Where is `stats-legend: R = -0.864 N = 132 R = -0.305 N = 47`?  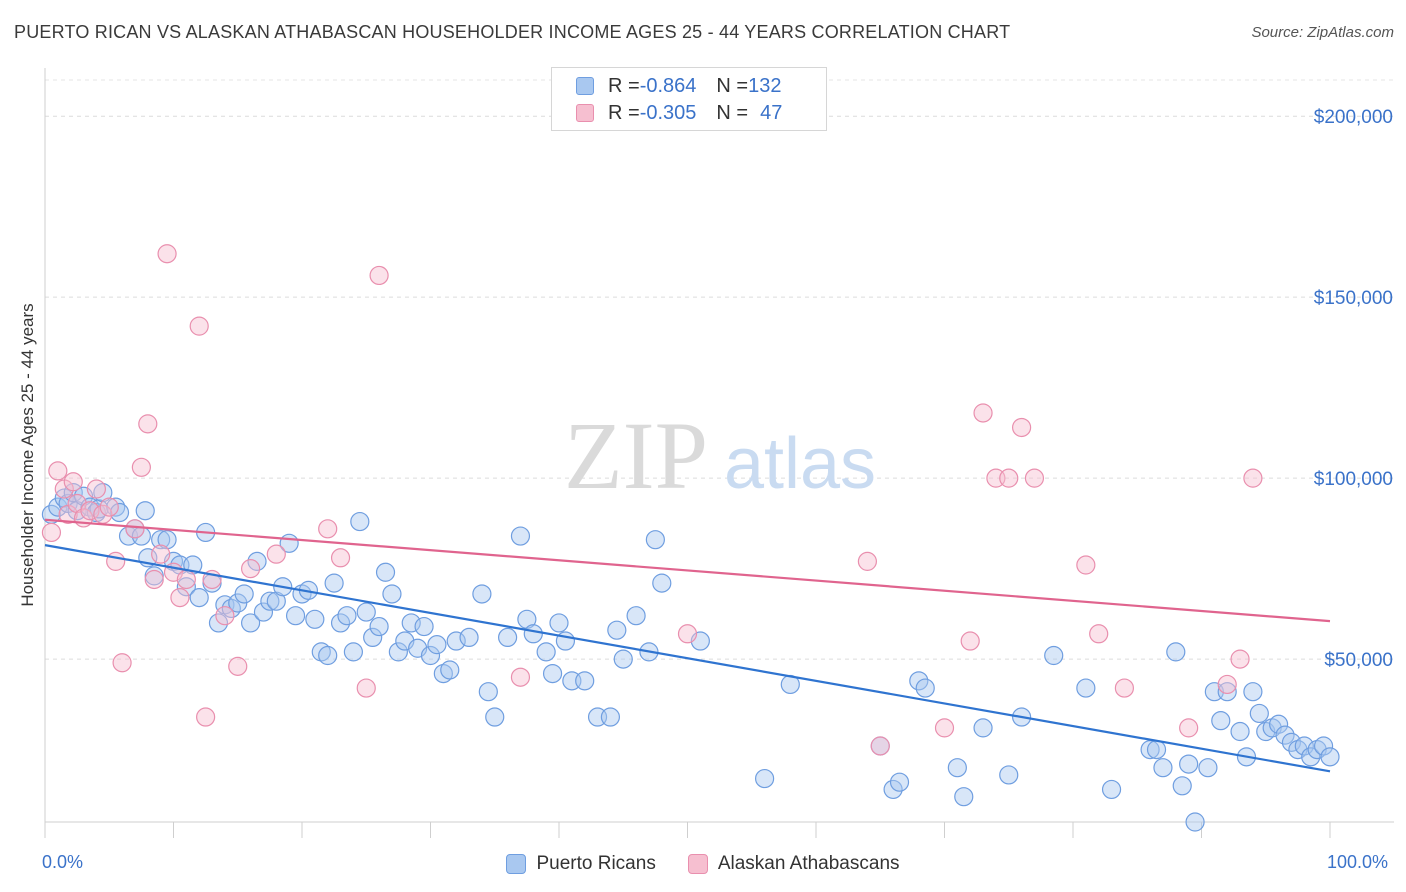 stats-legend: R = -0.864 N = 132 R = -0.305 N = 47 is located at coordinates (689, 99).